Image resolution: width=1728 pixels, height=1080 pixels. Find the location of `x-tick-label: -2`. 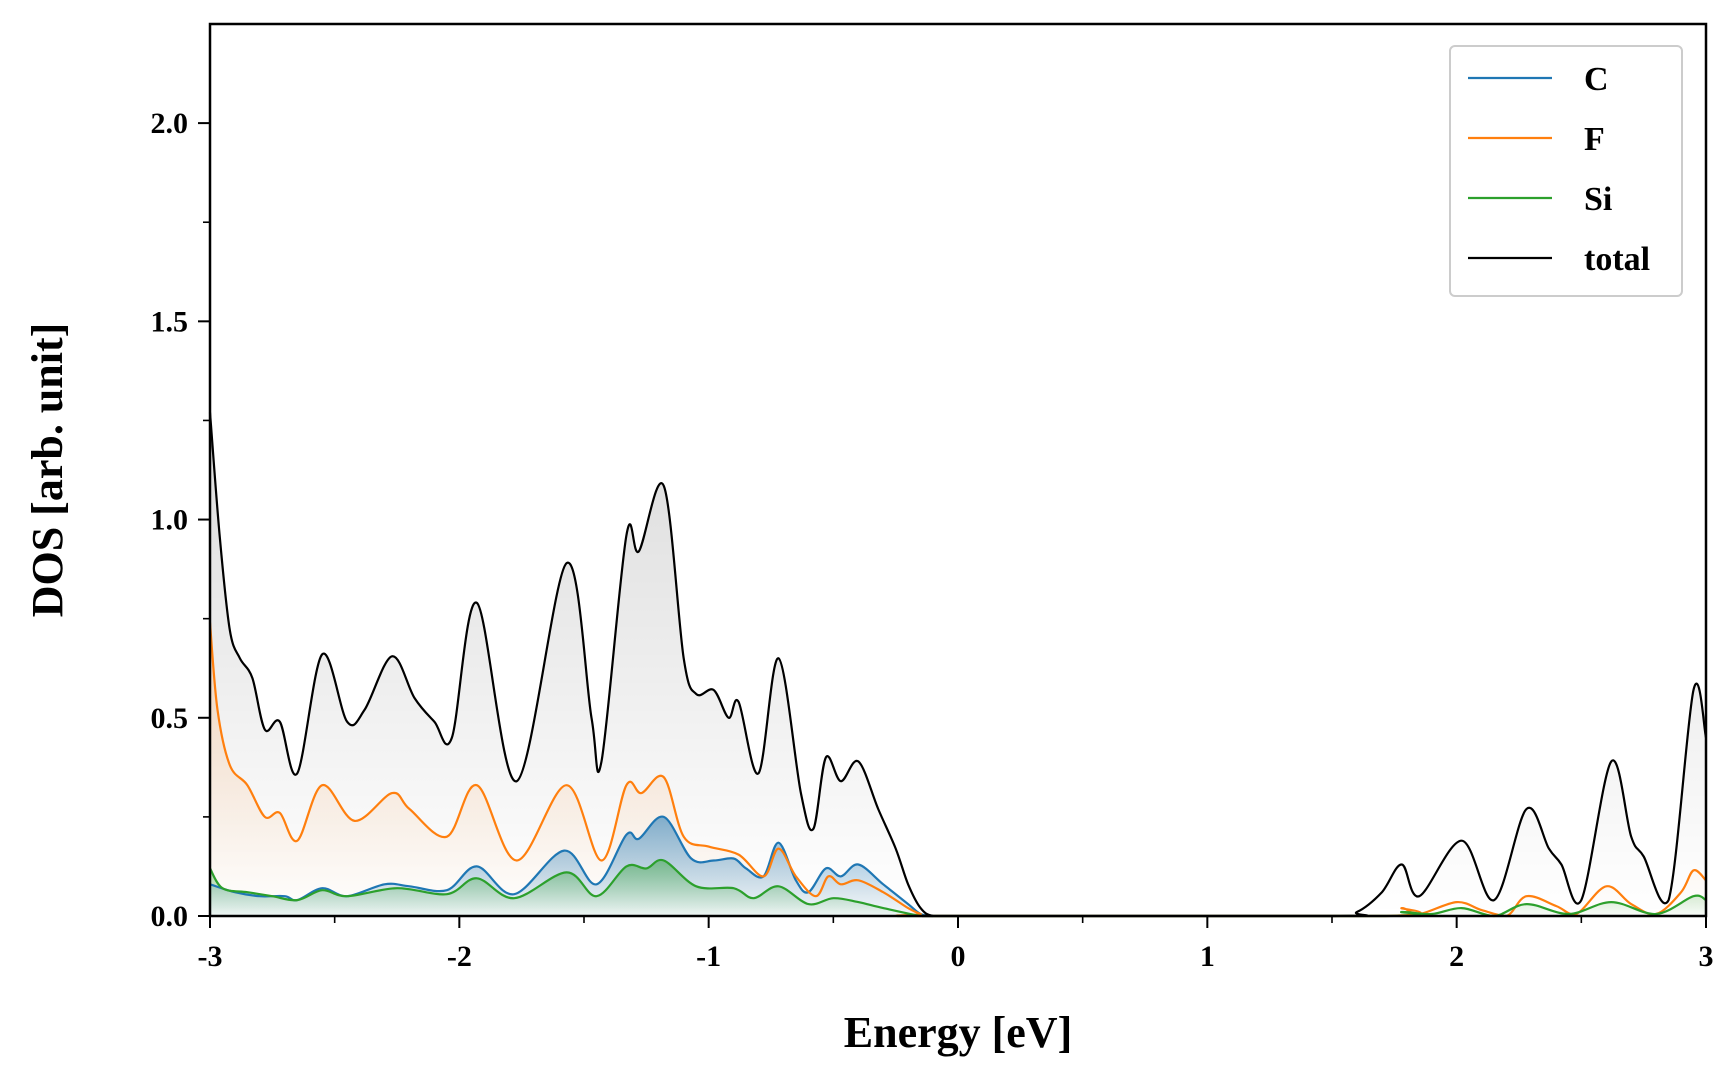

x-tick-label: -2 is located at coordinates (459, 956).